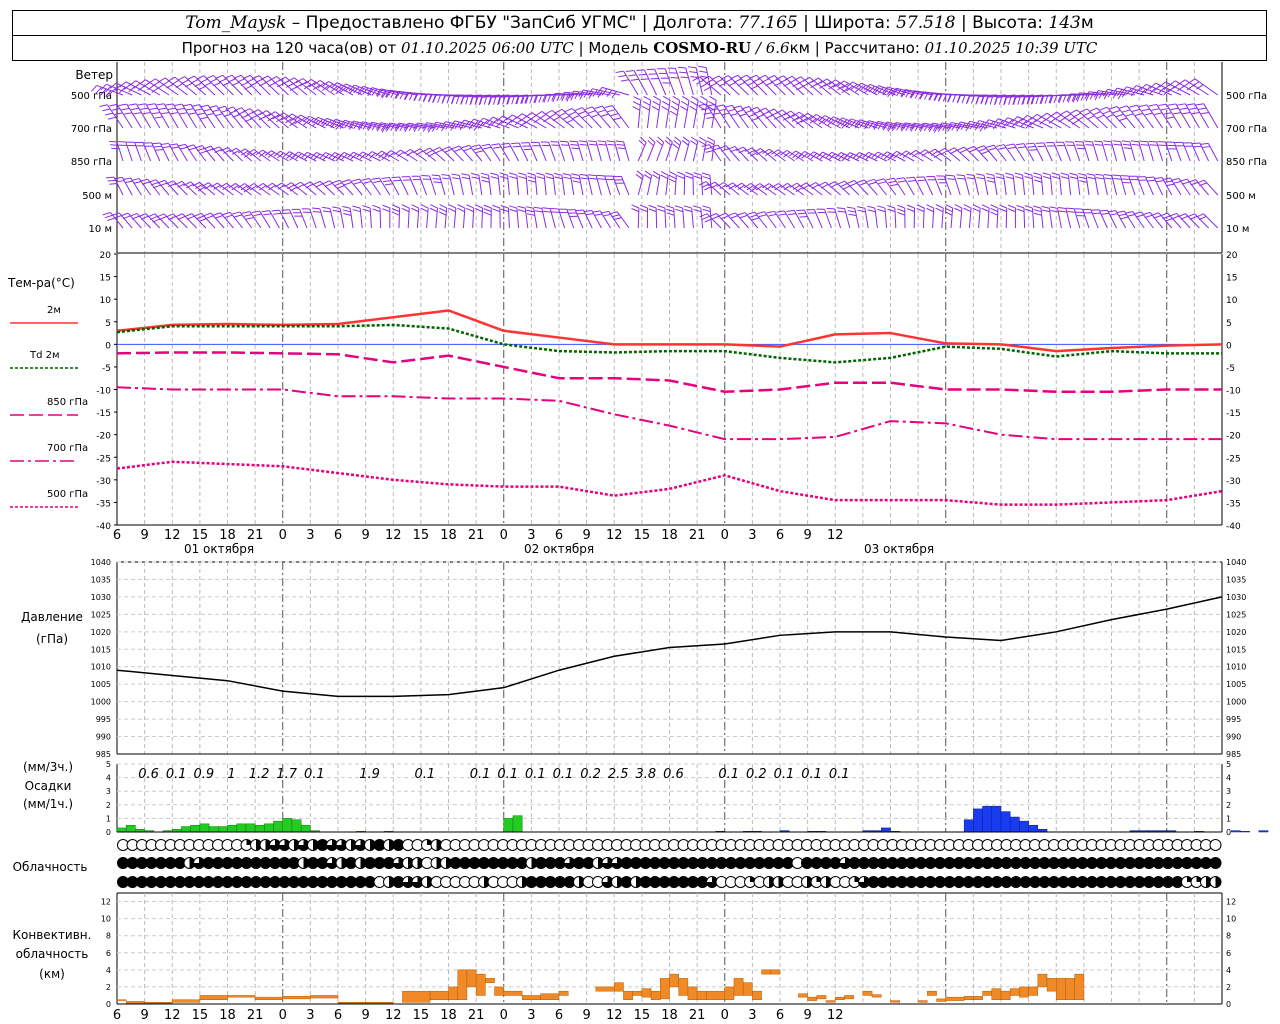 The width and height of the screenshot is (1280, 1024). What do you see at coordinates (1233, 437) in the screenshot?
I see `temp-ytick-right: -20` at bounding box center [1233, 437].